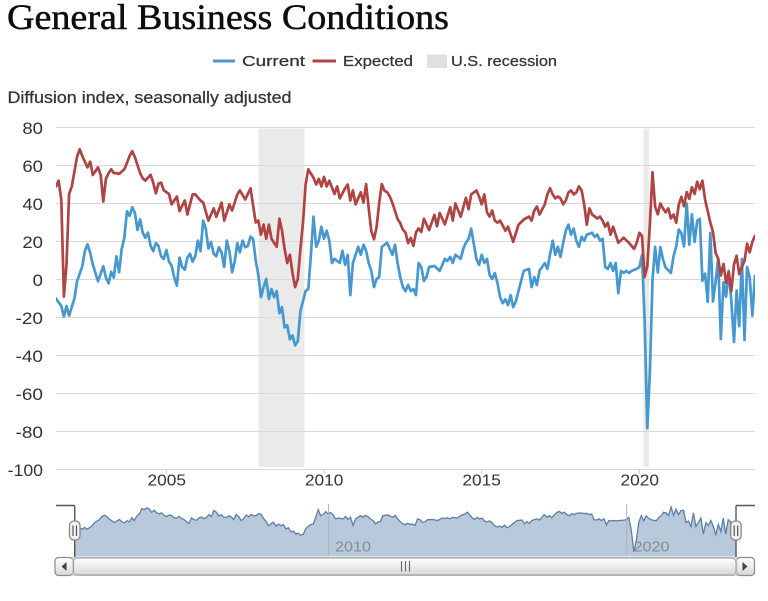 The height and width of the screenshot is (601, 768). What do you see at coordinates (32, 205) in the screenshot?
I see `svg-text: 40` at bounding box center [32, 205].